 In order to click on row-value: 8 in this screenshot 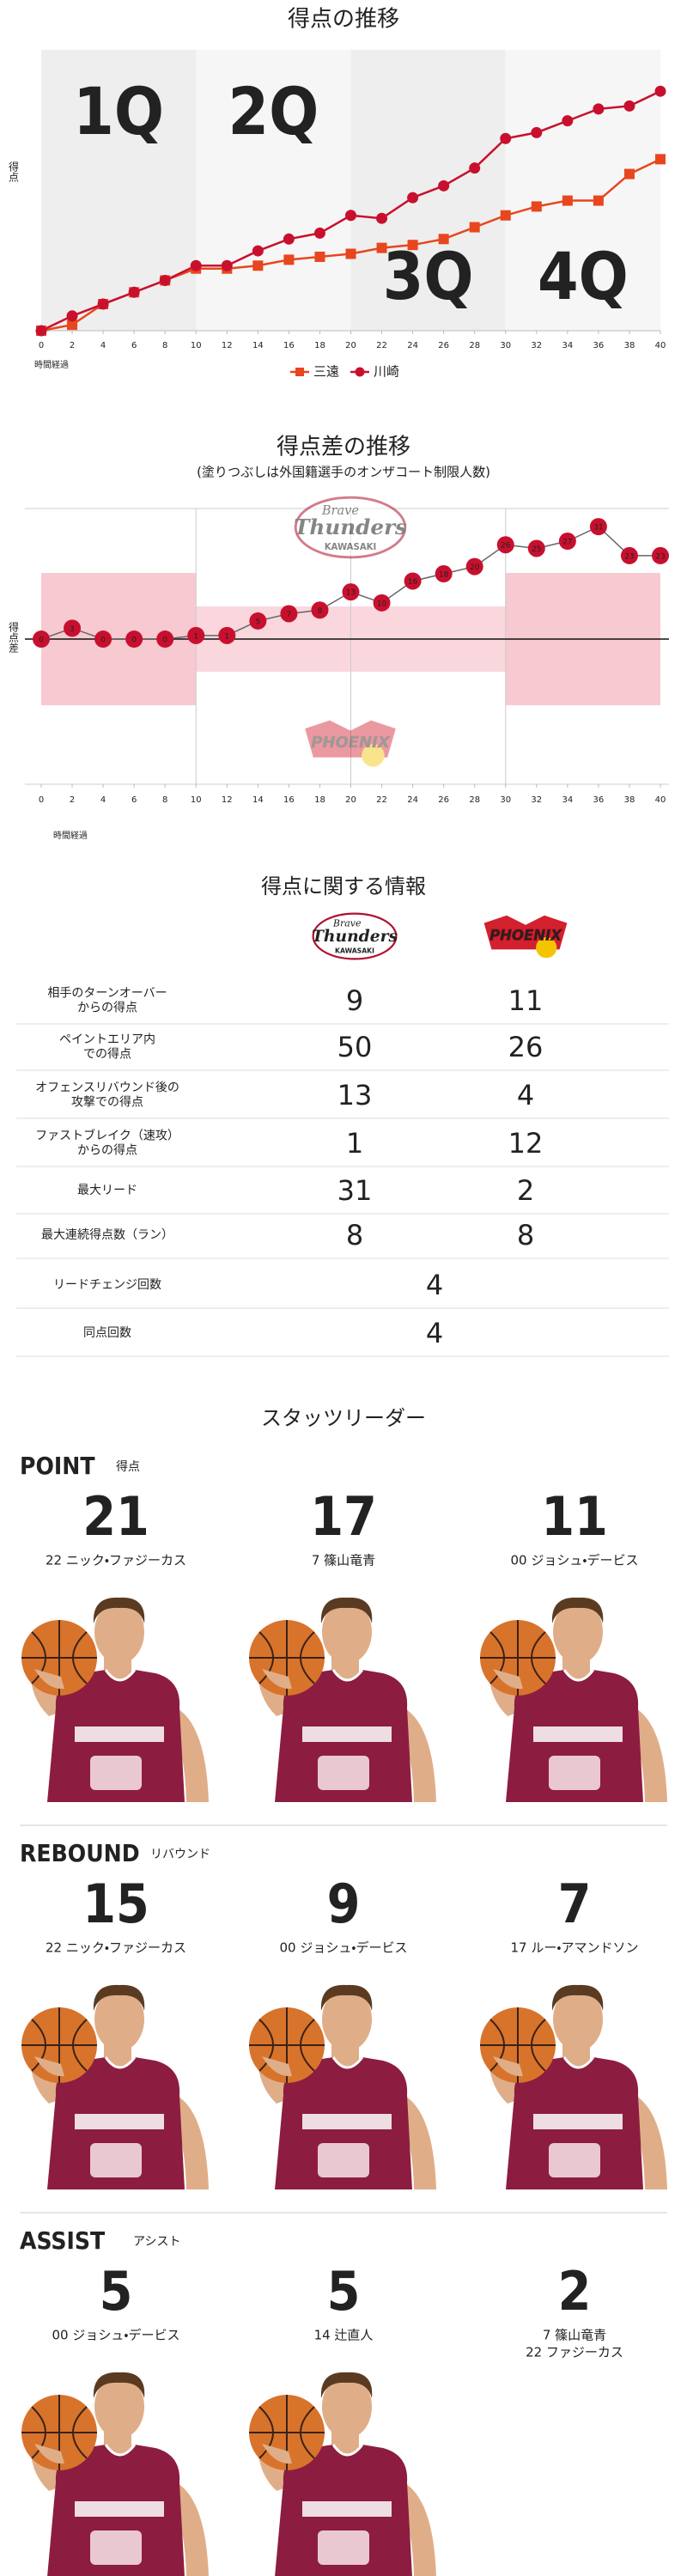, I will do `click(354, 1235)`.